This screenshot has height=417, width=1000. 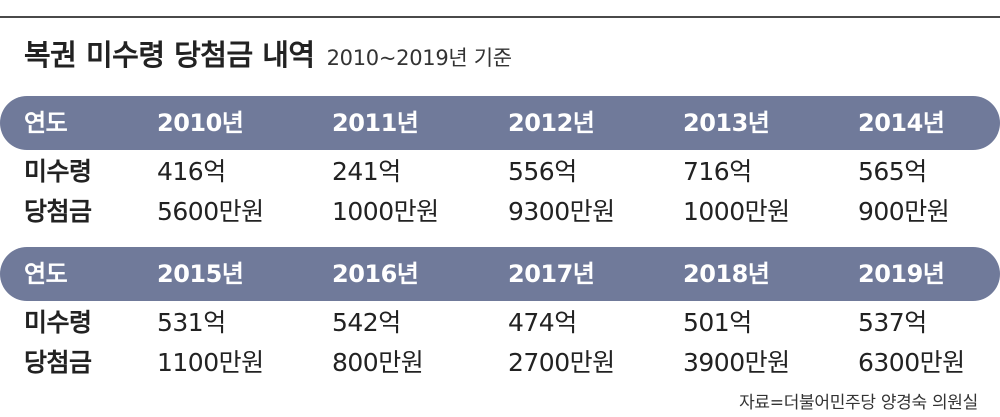 I want to click on prize-row: 당첨금 5600만원 1000만원 9300만원 1000만원 900만원, so click(x=500, y=212).